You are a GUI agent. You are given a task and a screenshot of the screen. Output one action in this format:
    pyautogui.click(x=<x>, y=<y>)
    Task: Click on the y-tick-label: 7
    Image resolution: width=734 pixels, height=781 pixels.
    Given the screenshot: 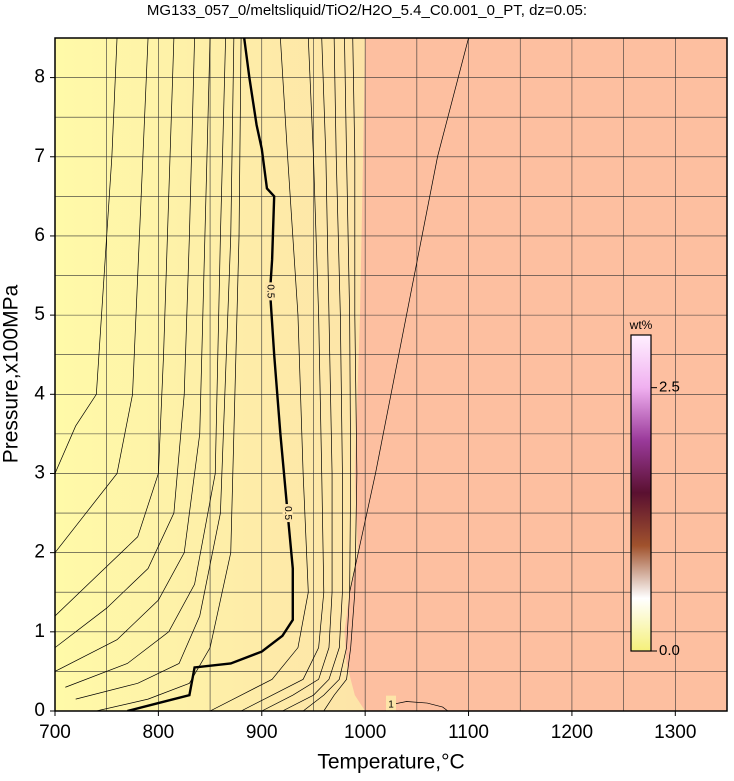 What is the action you would take?
    pyautogui.click(x=39, y=156)
    